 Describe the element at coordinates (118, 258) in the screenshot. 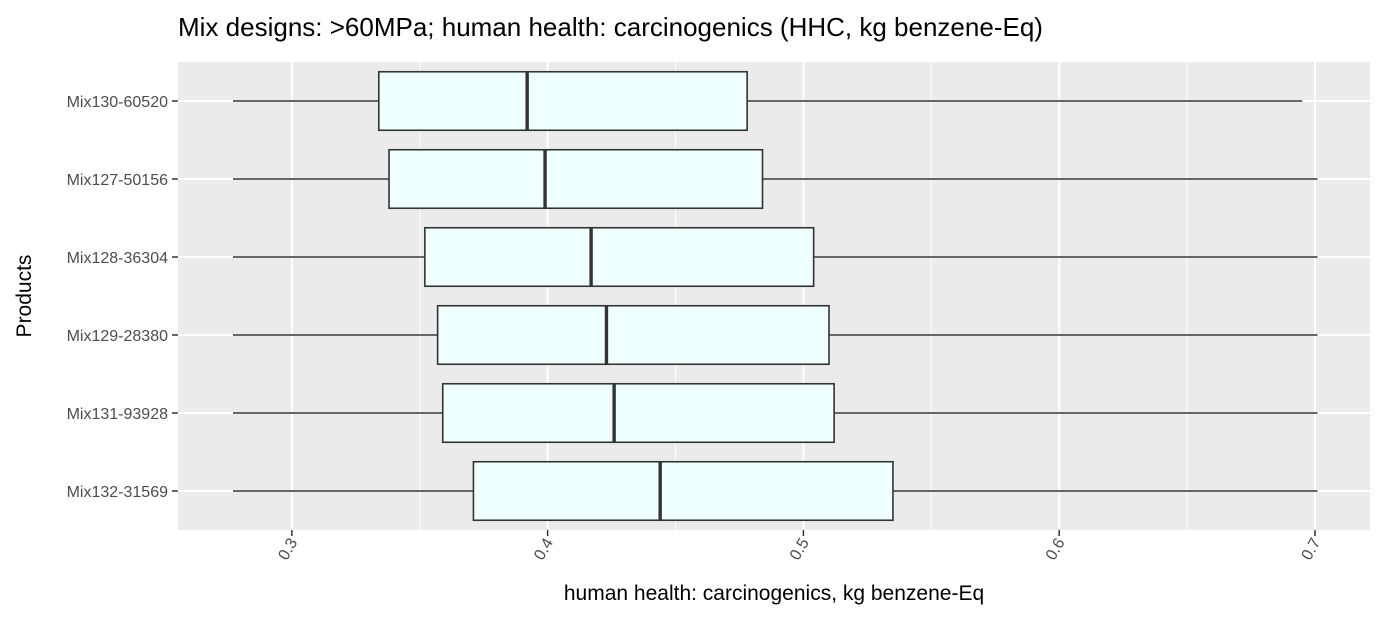

I see `y-tick-label: Mix128-36304` at that location.